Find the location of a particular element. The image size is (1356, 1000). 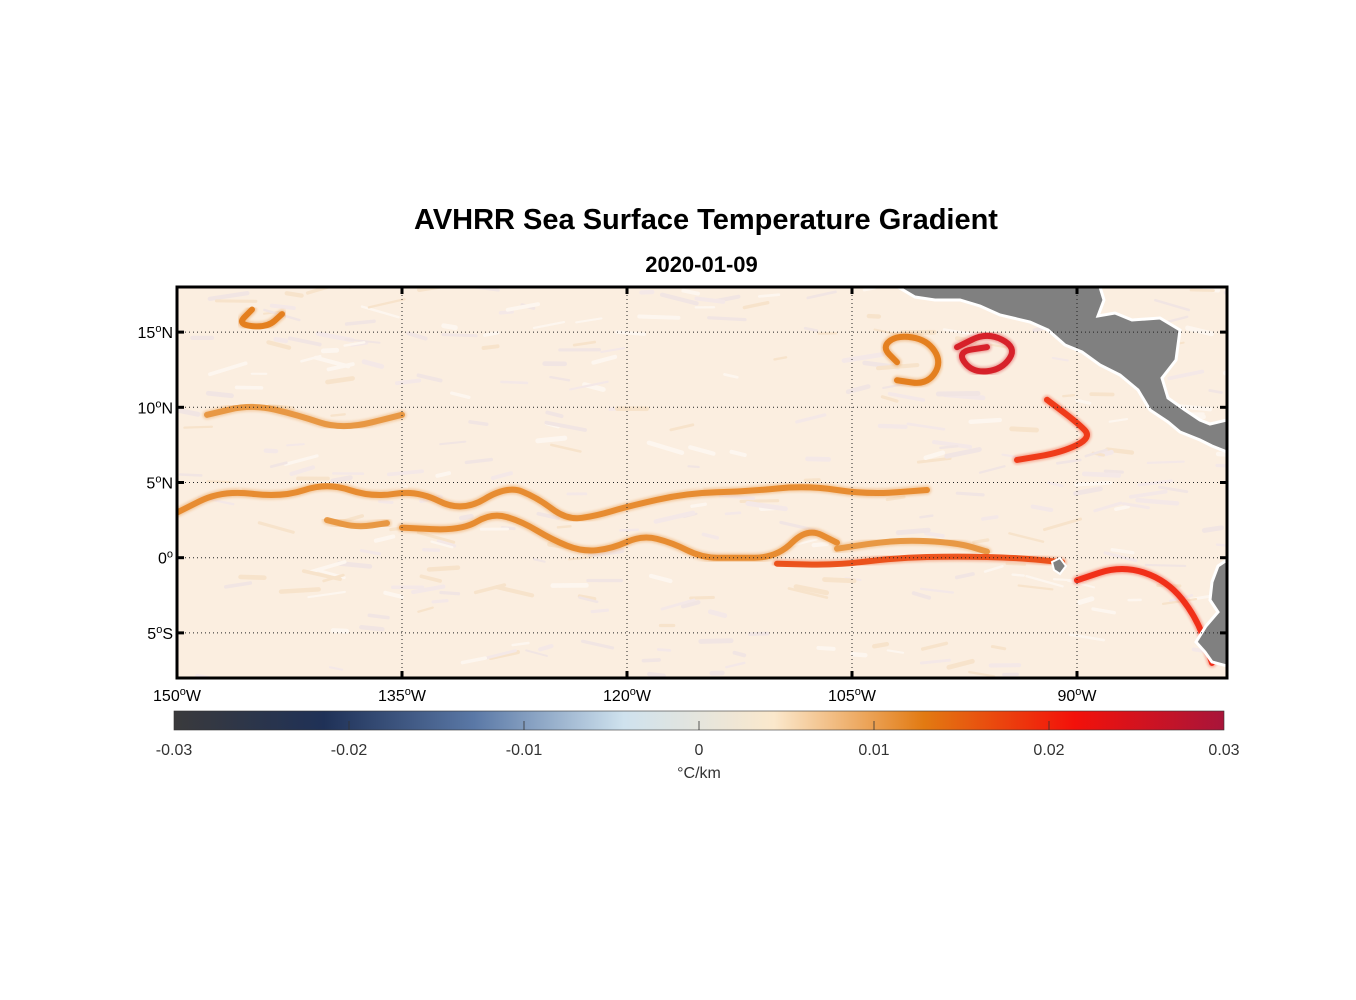

lon-tick-label: 135oW is located at coordinates (402, 695).